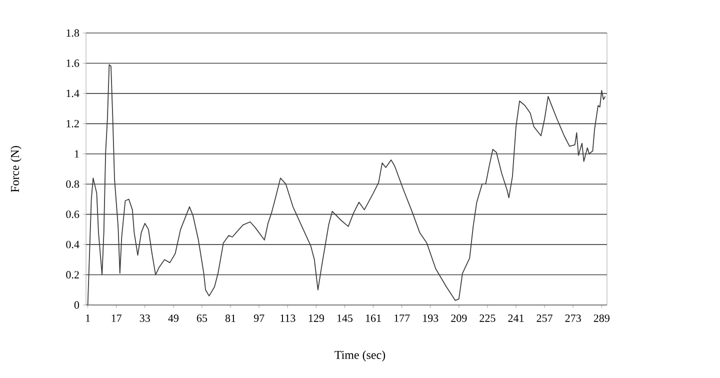 The width and height of the screenshot is (720, 378). What do you see at coordinates (430, 318) in the screenshot?
I see `x-tick-label: 193` at bounding box center [430, 318].